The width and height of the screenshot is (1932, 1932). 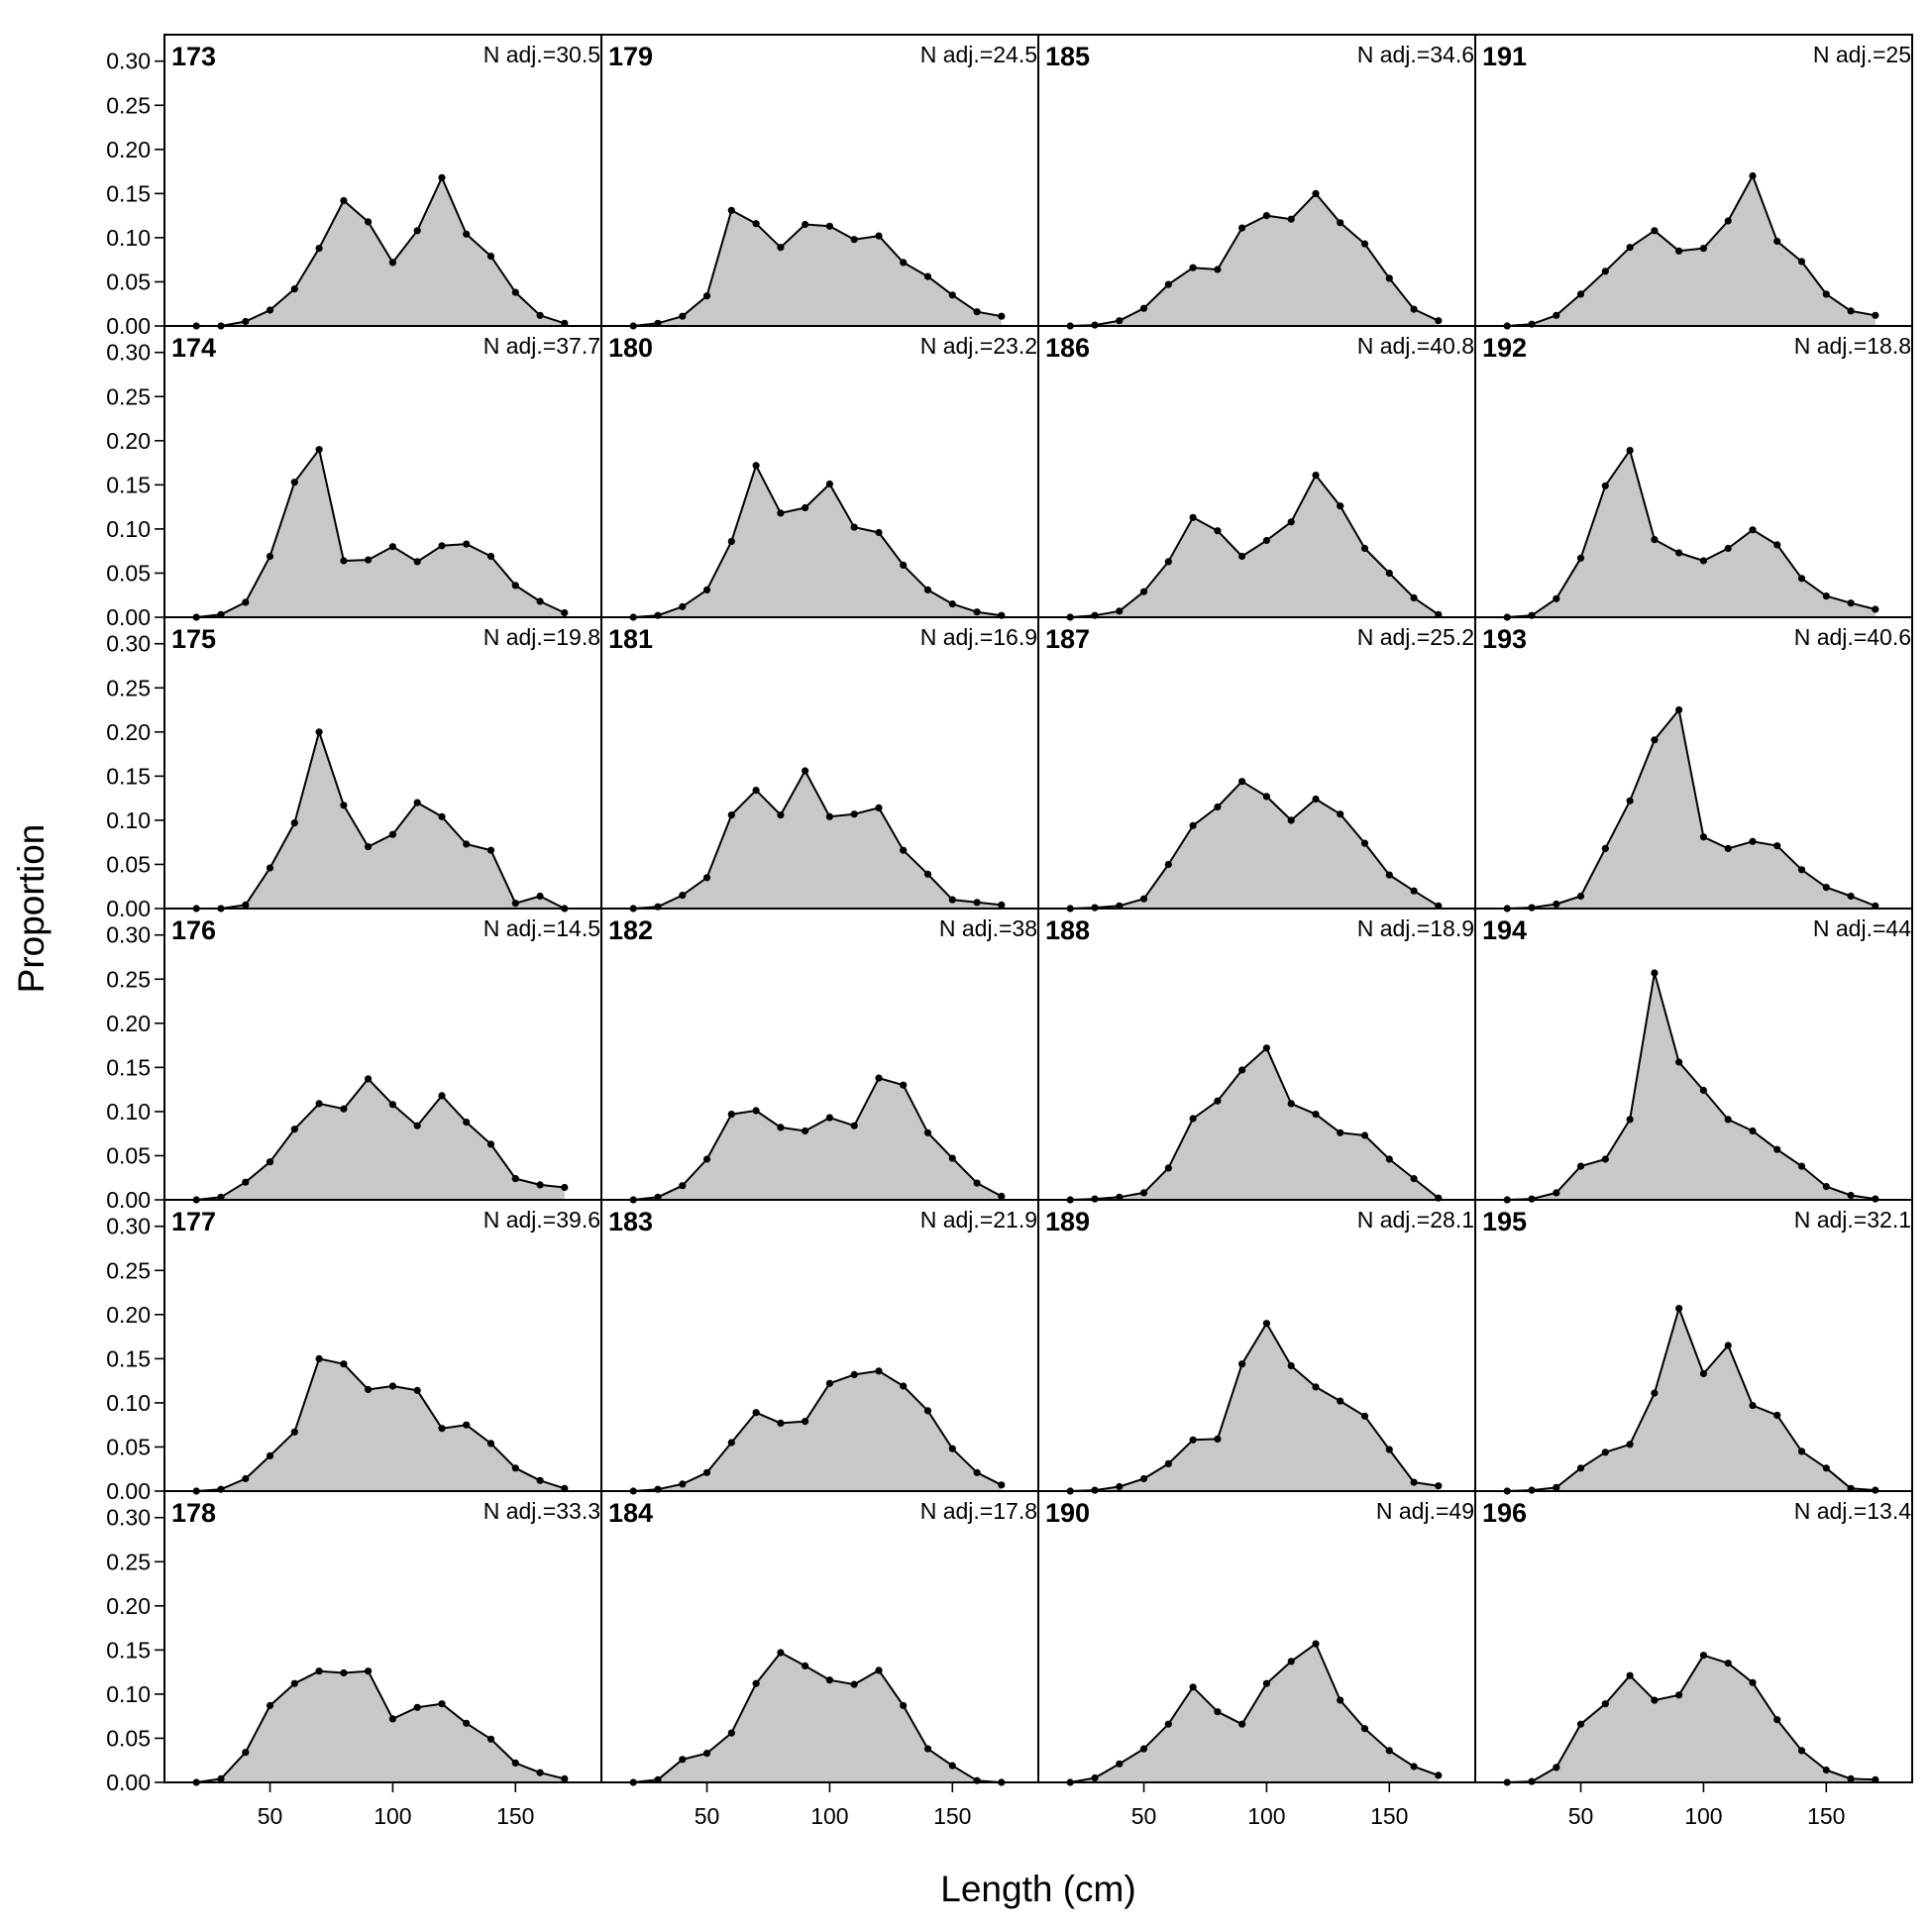 I want to click on panel-191: 191 N adj.=25, so click(x=1696, y=186).